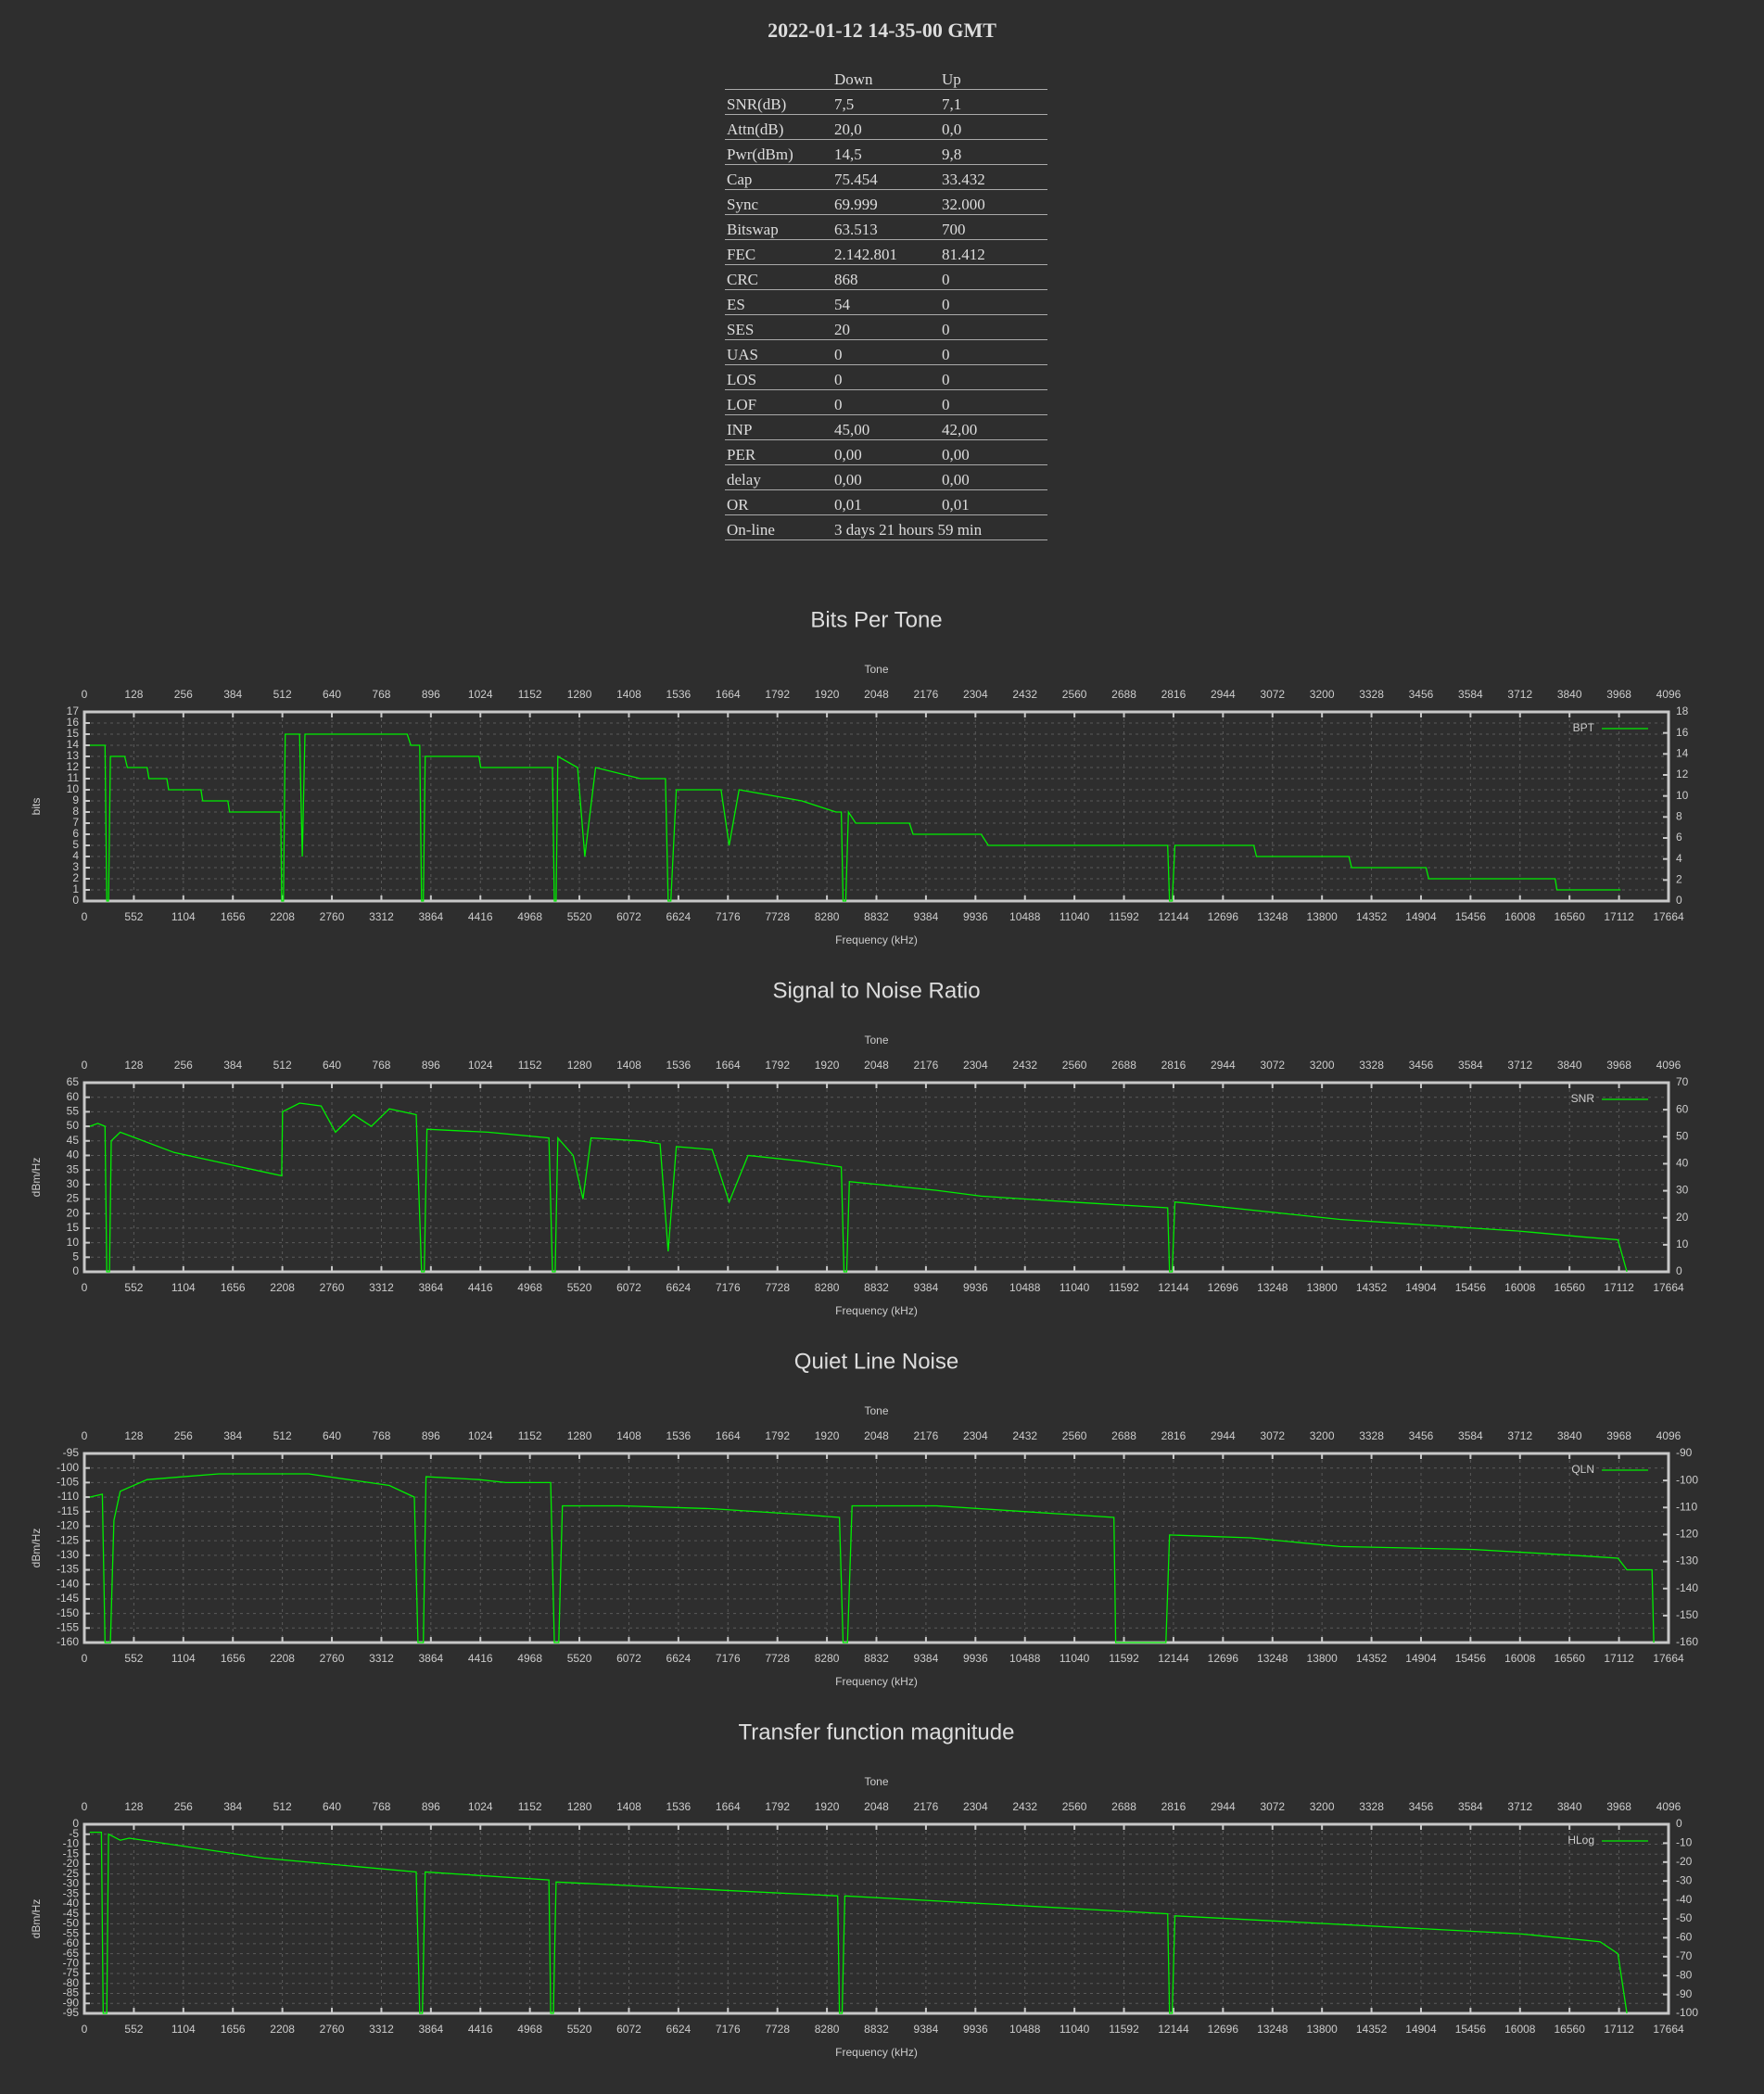 Image resolution: width=1764 pixels, height=2094 pixels. What do you see at coordinates (1421, 694) in the screenshot?
I see `x2-tick-label: 3456` at bounding box center [1421, 694].